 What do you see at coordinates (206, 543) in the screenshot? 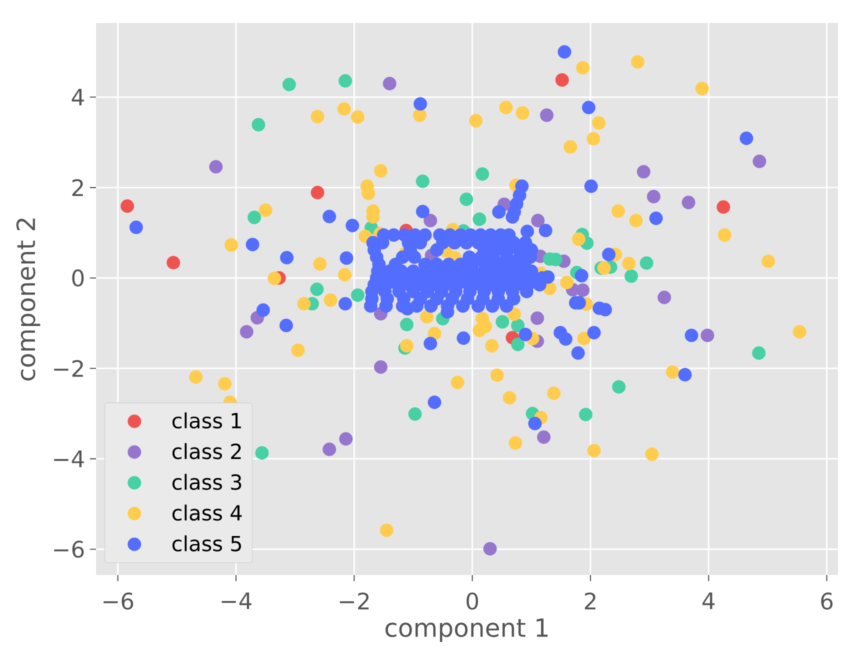
I see `legend-label: class 5` at bounding box center [206, 543].